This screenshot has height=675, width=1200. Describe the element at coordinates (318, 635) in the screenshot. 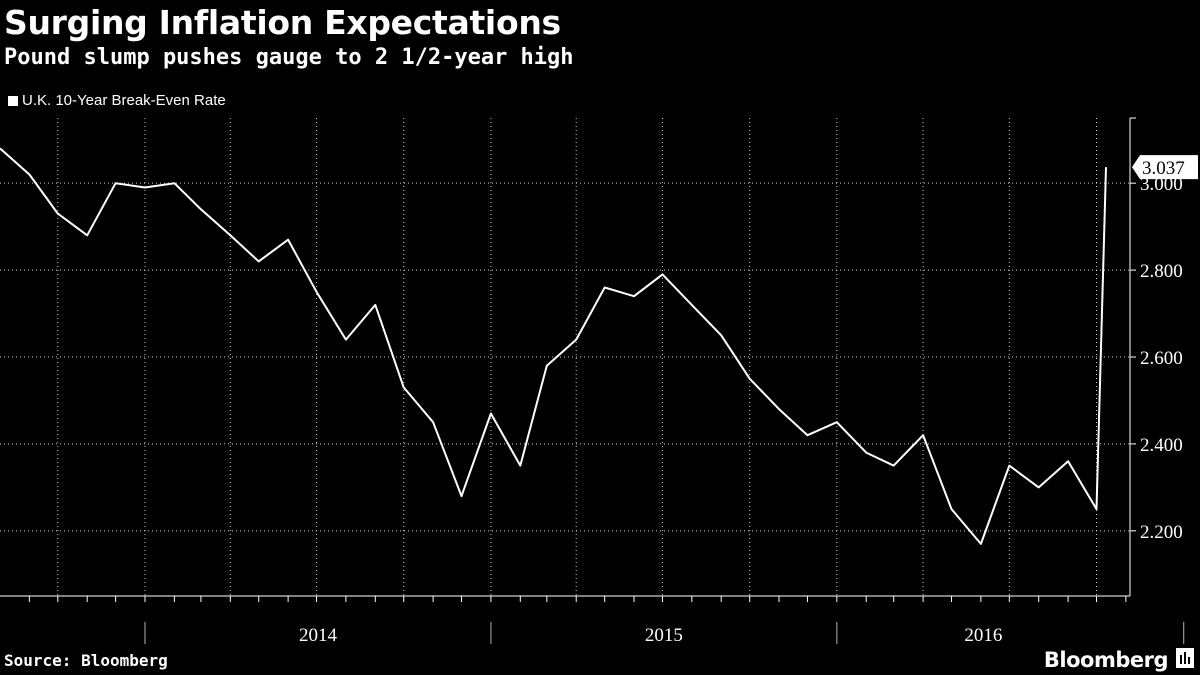

I see `x-tick-label: 2014` at that location.